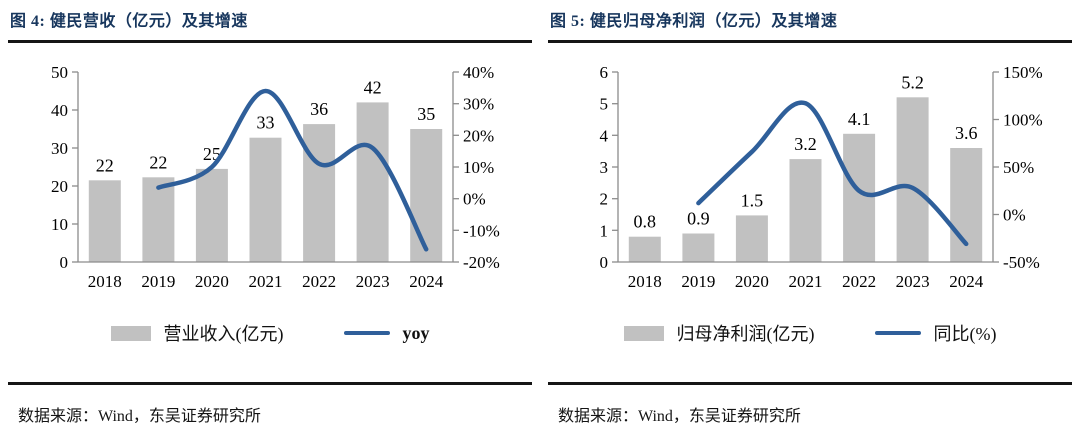 The image size is (1080, 438). What do you see at coordinates (966, 133) in the screenshot?
I see `bar-value-label: 3.6` at bounding box center [966, 133].